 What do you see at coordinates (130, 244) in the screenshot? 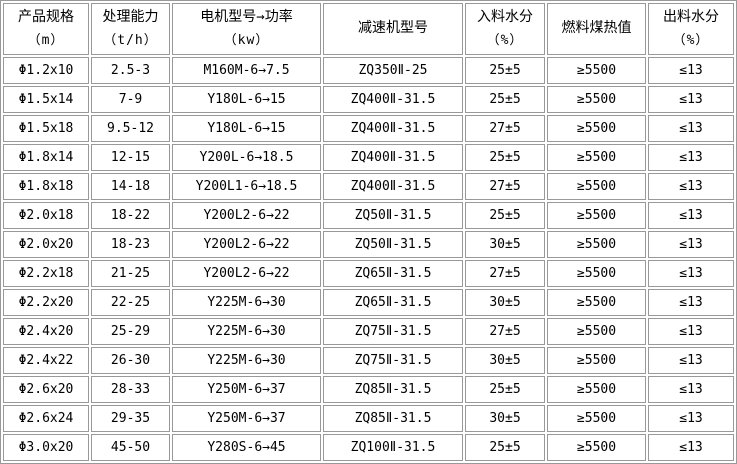
I see `table-cell: 18-23` at bounding box center [130, 244].